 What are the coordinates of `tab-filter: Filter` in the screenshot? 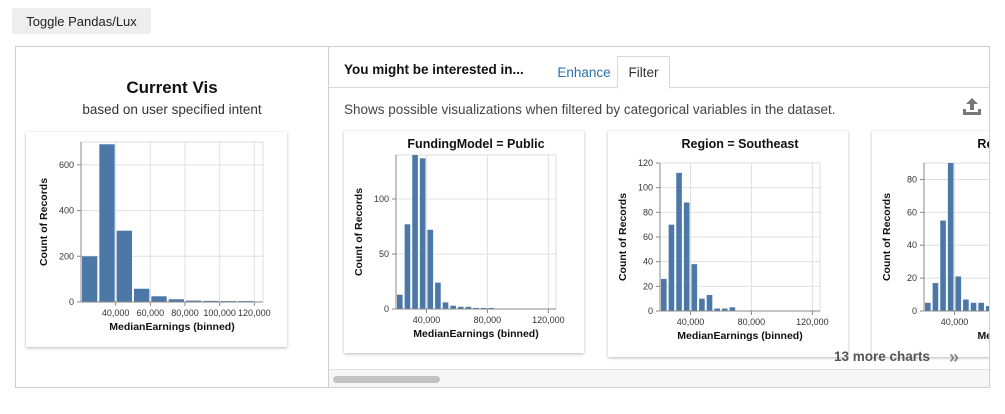 It's located at (643, 72).